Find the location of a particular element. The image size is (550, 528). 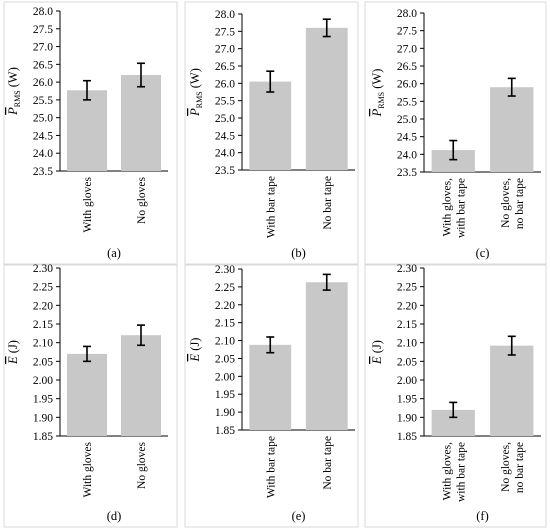

x-category-label: No bar tape is located at coordinates (328, 463).